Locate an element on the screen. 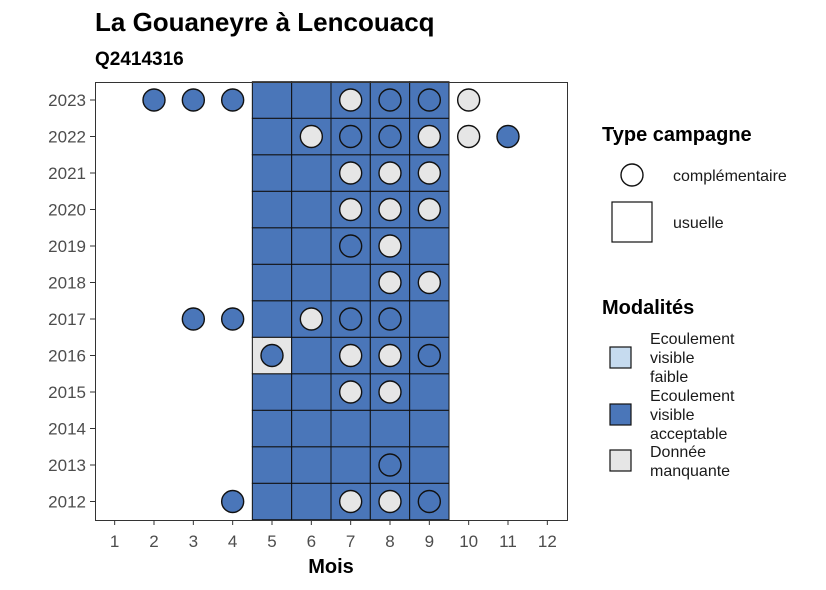 This screenshot has width=826, height=590. x-tick-label: 1 is located at coordinates (114, 541).